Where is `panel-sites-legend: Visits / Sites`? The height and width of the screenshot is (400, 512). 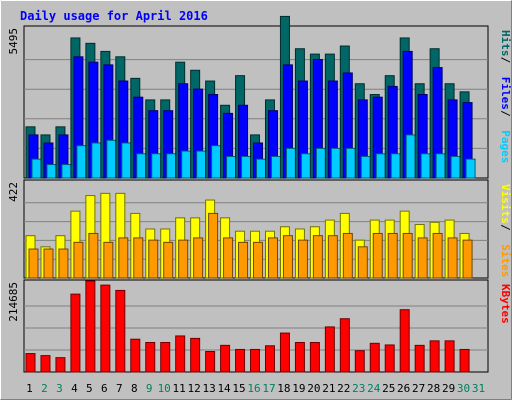 panel-sites-legend: Visits / Sites is located at coordinates (505, 230).